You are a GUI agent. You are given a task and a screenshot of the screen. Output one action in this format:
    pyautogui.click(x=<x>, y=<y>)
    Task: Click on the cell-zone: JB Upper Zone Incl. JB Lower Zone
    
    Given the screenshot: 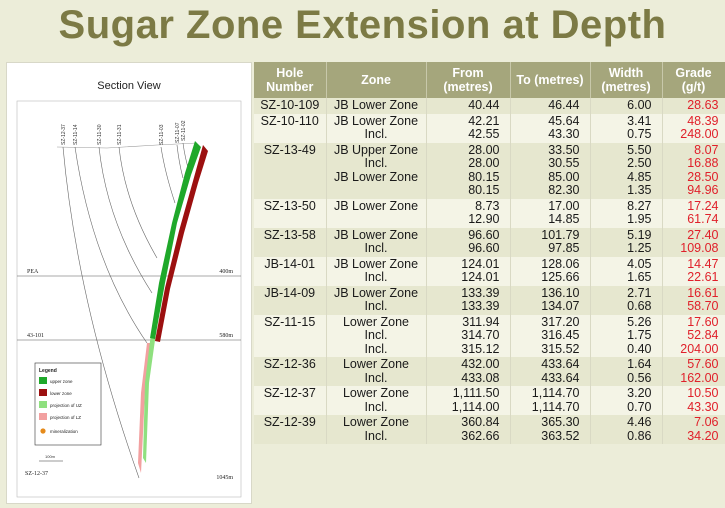 What is the action you would take?
    pyautogui.click(x=376, y=170)
    